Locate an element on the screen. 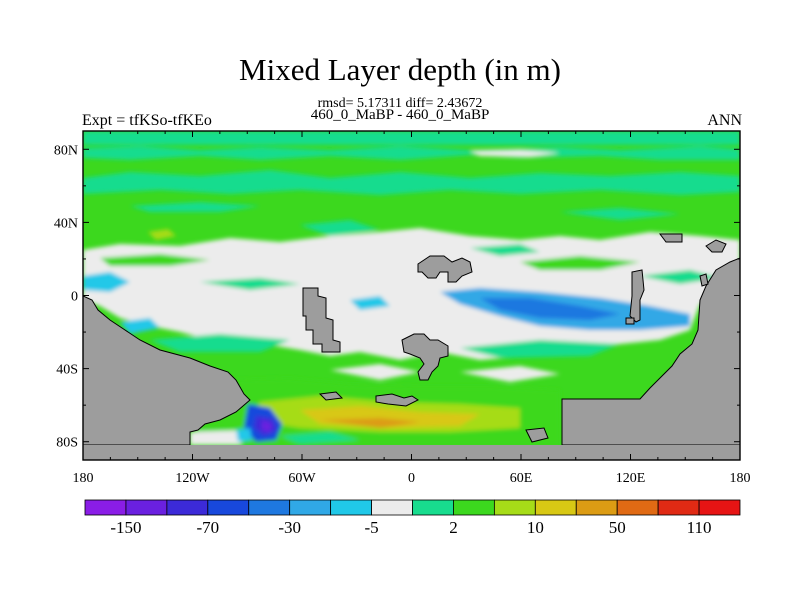  field-cyan-nearpocket is located at coordinates (244, 435).